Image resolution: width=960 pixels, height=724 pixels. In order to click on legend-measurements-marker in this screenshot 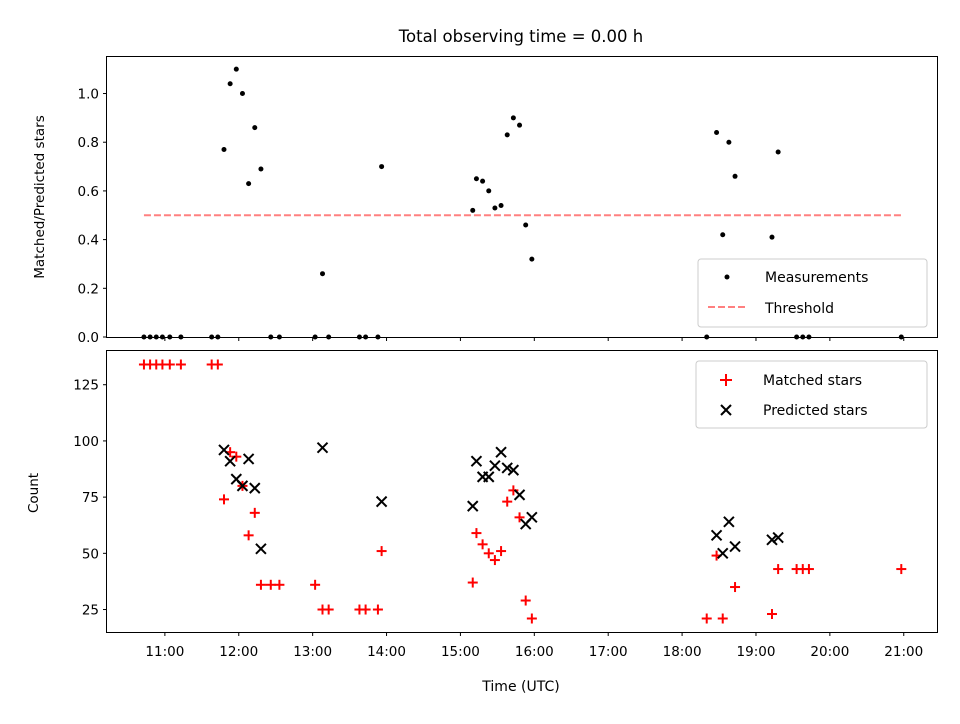, I will do `click(727, 277)`.